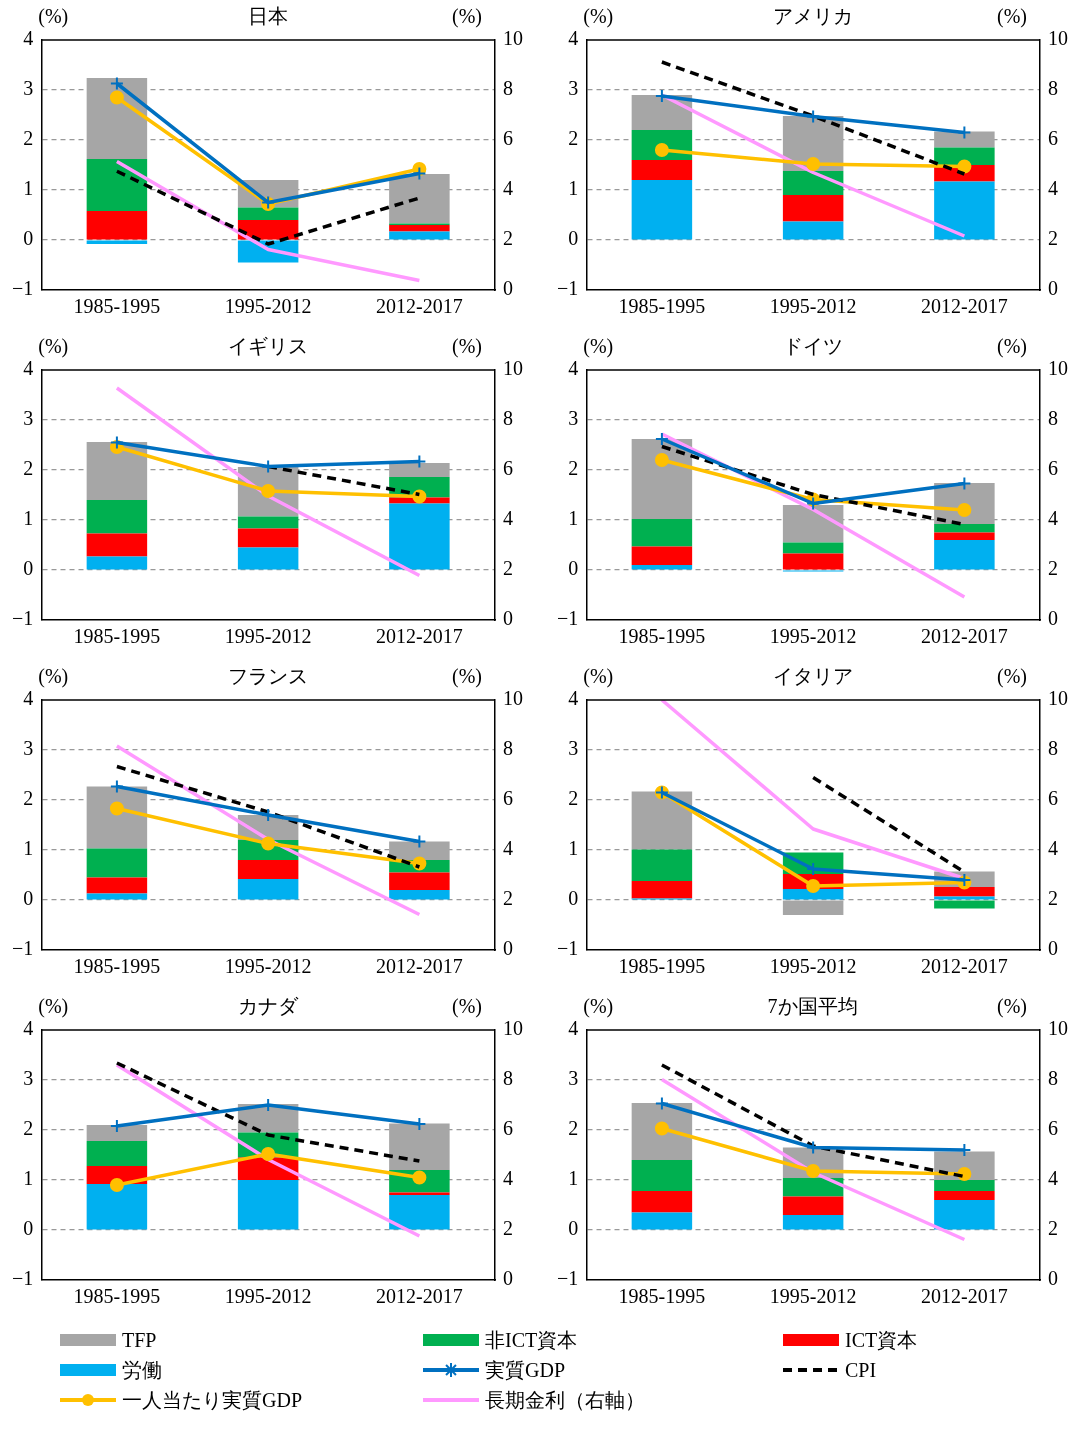 The height and width of the screenshot is (1438, 1091). I want to click on chart-title: 7か国平均, so click(812, 1006).